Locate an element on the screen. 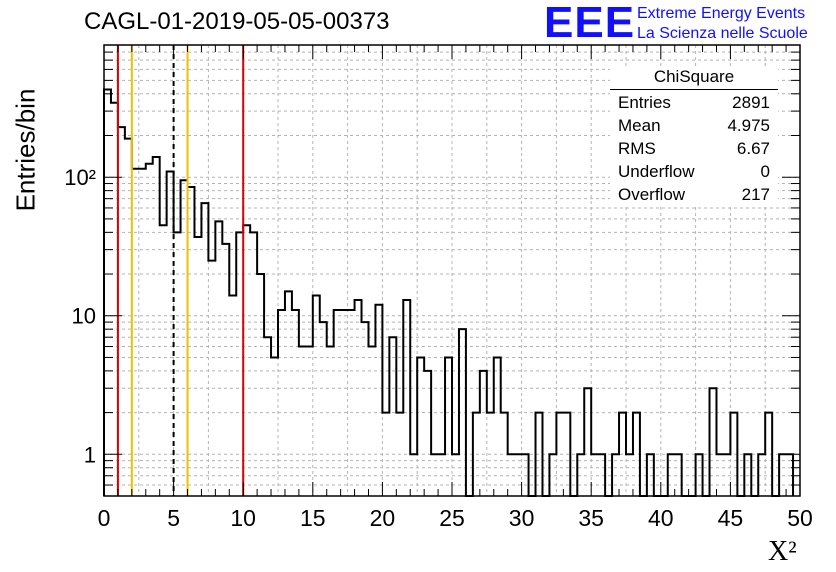 The image size is (836, 572). stats-value: 217 is located at coordinates (755, 194).